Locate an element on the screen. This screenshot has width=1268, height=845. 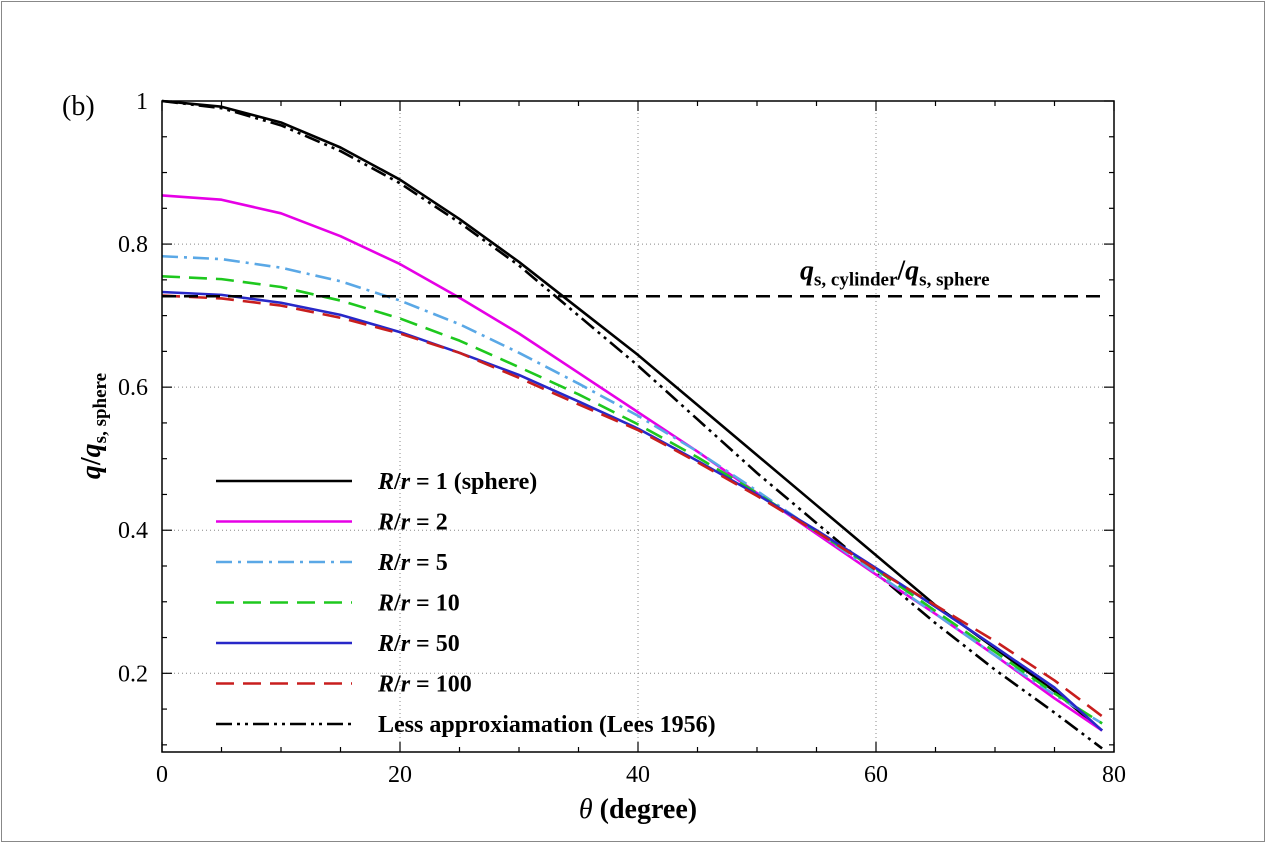
x-axis-label: θ (degree) is located at coordinates (638, 809).